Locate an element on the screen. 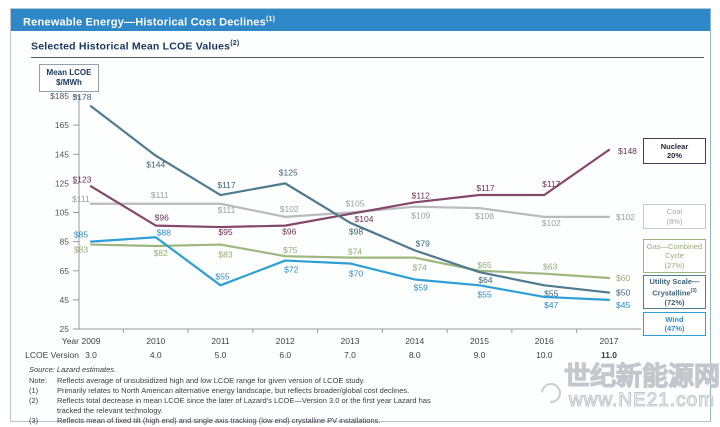 This screenshot has height=427, width=720. legend-line: (8%) is located at coordinates (674, 221).